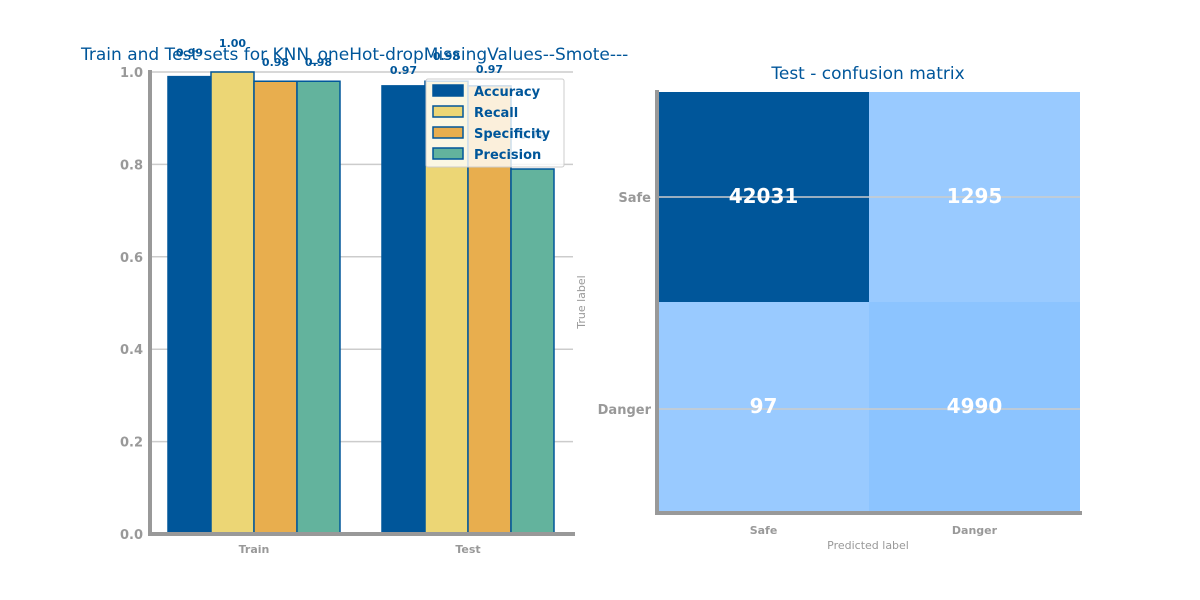 The width and height of the screenshot is (1200, 600). Describe the element at coordinates (868, 545) in the screenshot. I see `cm-xlabel: Predicted label` at that location.